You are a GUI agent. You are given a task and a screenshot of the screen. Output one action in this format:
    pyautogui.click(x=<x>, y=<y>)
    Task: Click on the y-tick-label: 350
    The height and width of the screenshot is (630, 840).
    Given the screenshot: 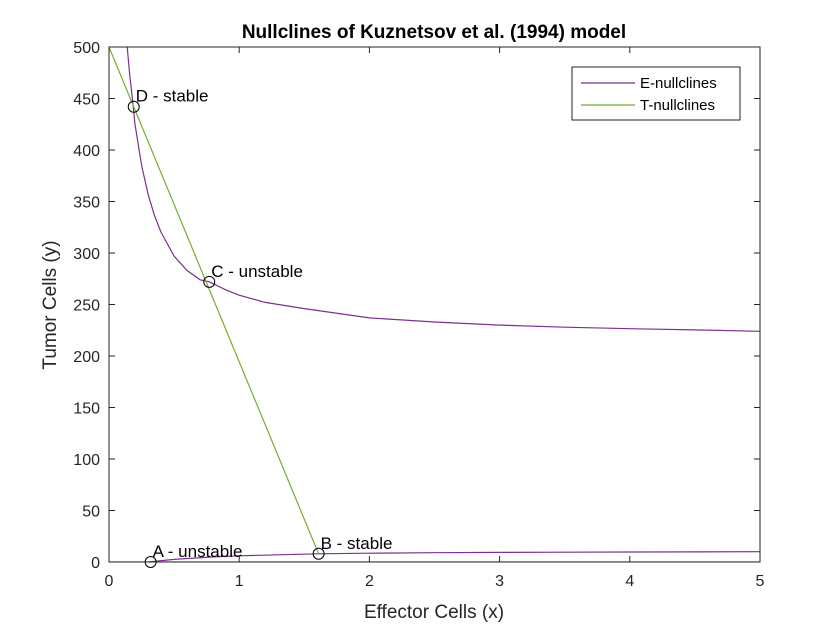 What is the action you would take?
    pyautogui.click(x=86, y=203)
    